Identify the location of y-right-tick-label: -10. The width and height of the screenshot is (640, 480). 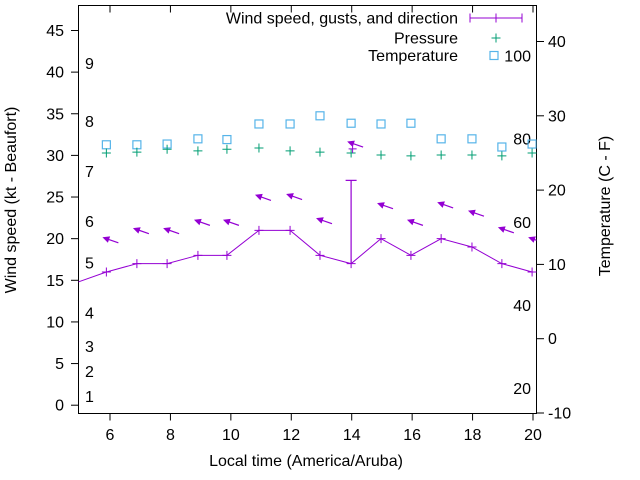
(559, 414).